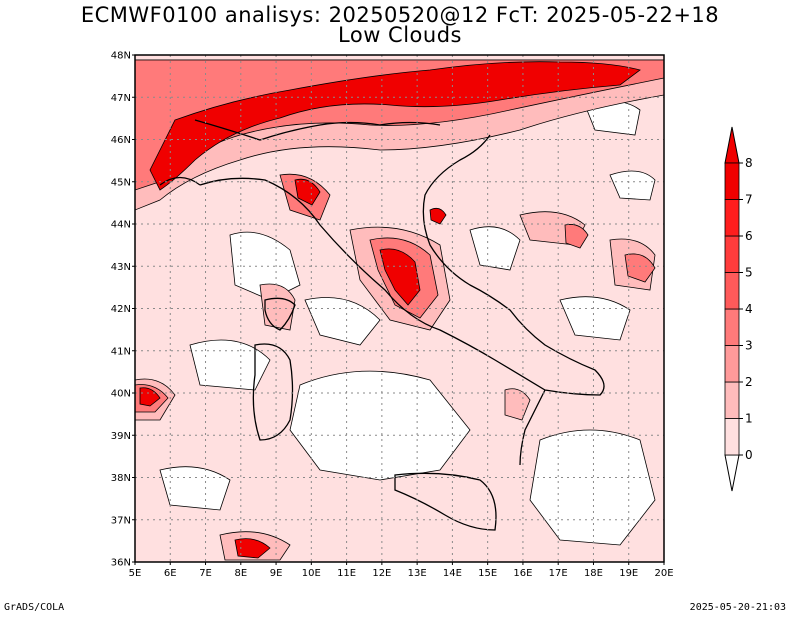 This screenshot has height=618, width=800. Describe the element at coordinates (205, 573) in the screenshot. I see `lon-tick-label: 7E` at that location.